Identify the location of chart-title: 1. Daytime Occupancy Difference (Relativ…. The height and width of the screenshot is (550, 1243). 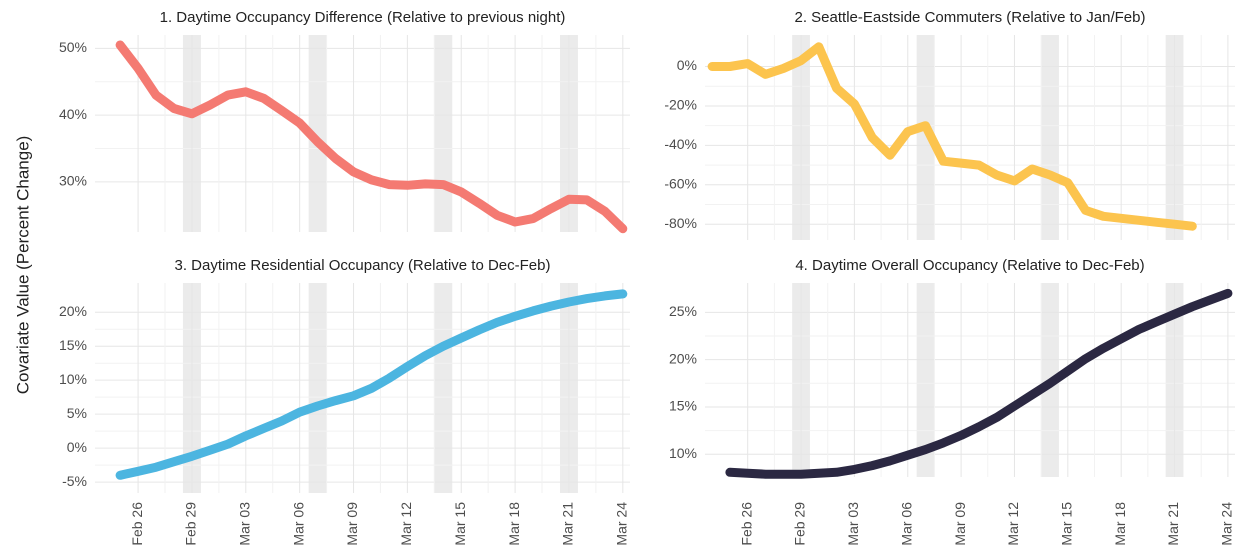
(363, 17).